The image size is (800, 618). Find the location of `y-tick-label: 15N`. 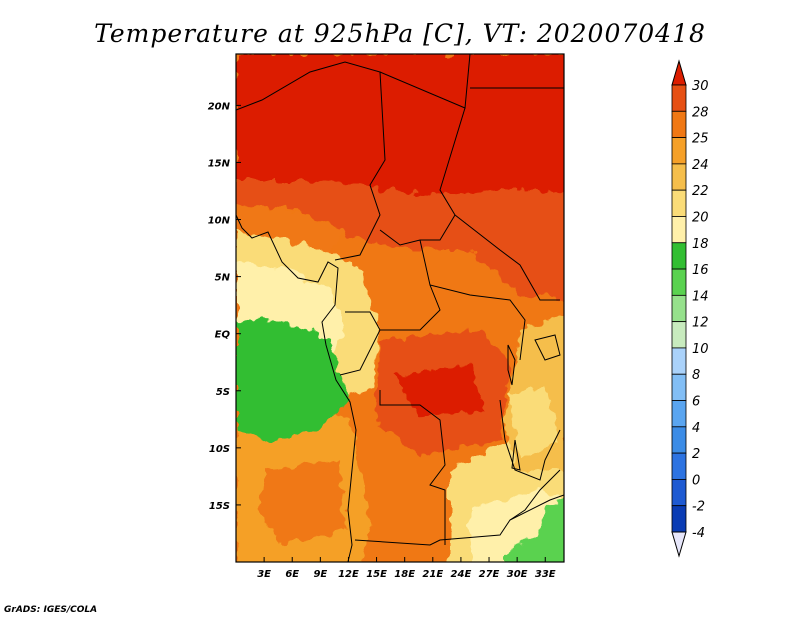

y-tick-label: 15N is located at coordinates (219, 163).